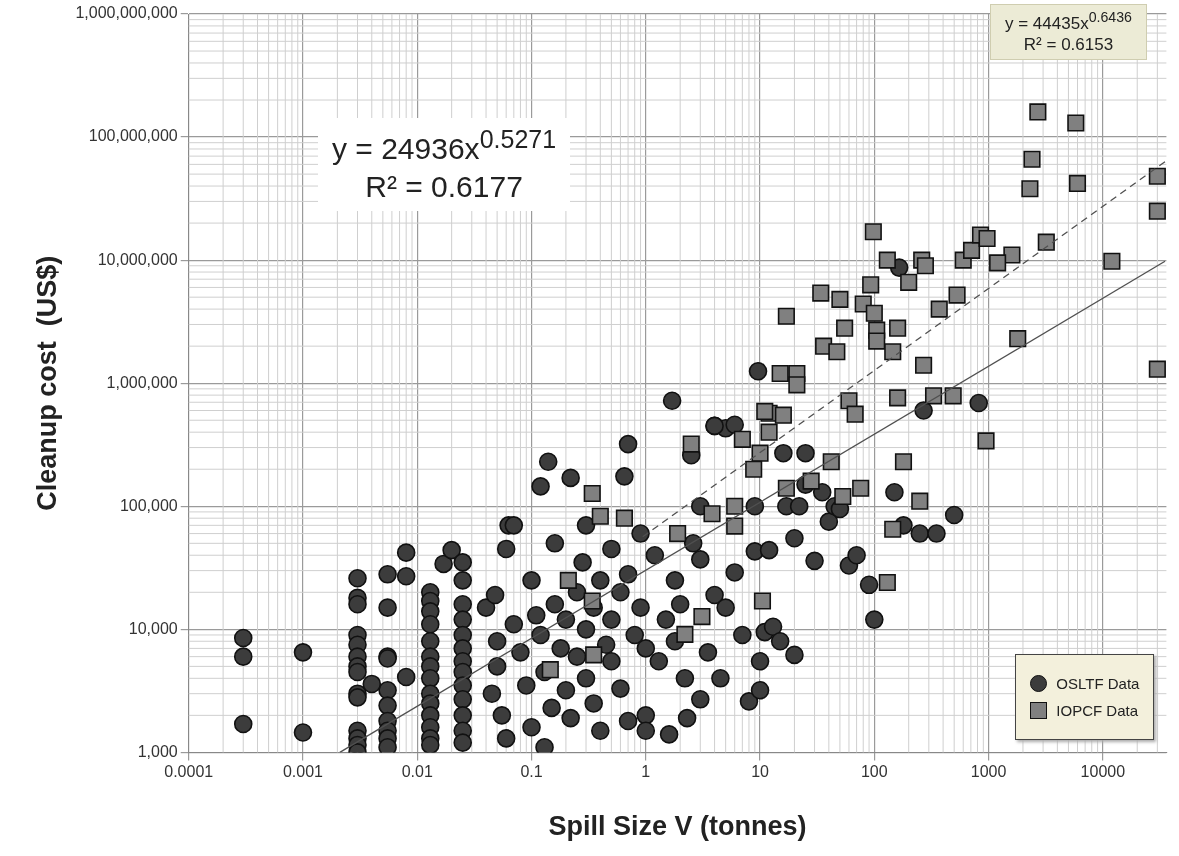 This screenshot has height=856, width=1179. I want to click on x-tick-label: 10000, so click(1103, 772).